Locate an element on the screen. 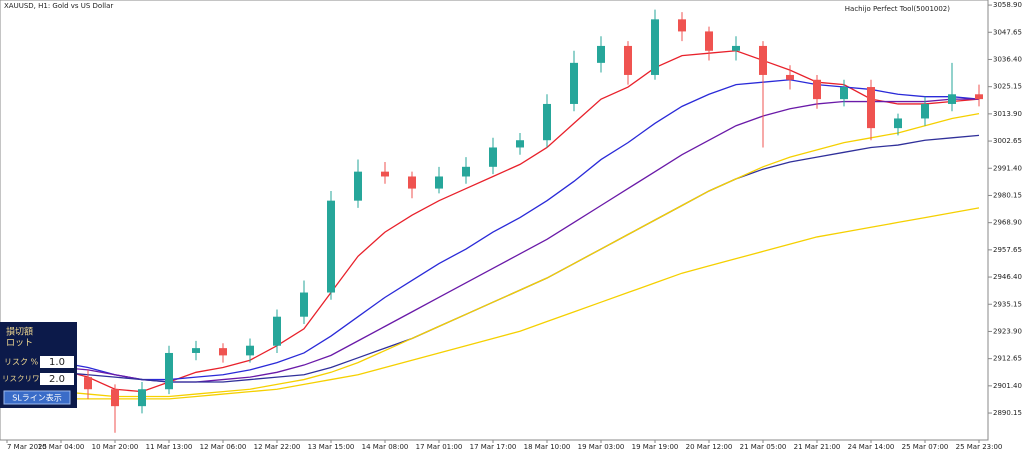 The height and width of the screenshot is (452, 1024). x-tick-label: 19 Mar 03:00 is located at coordinates (601, 447).